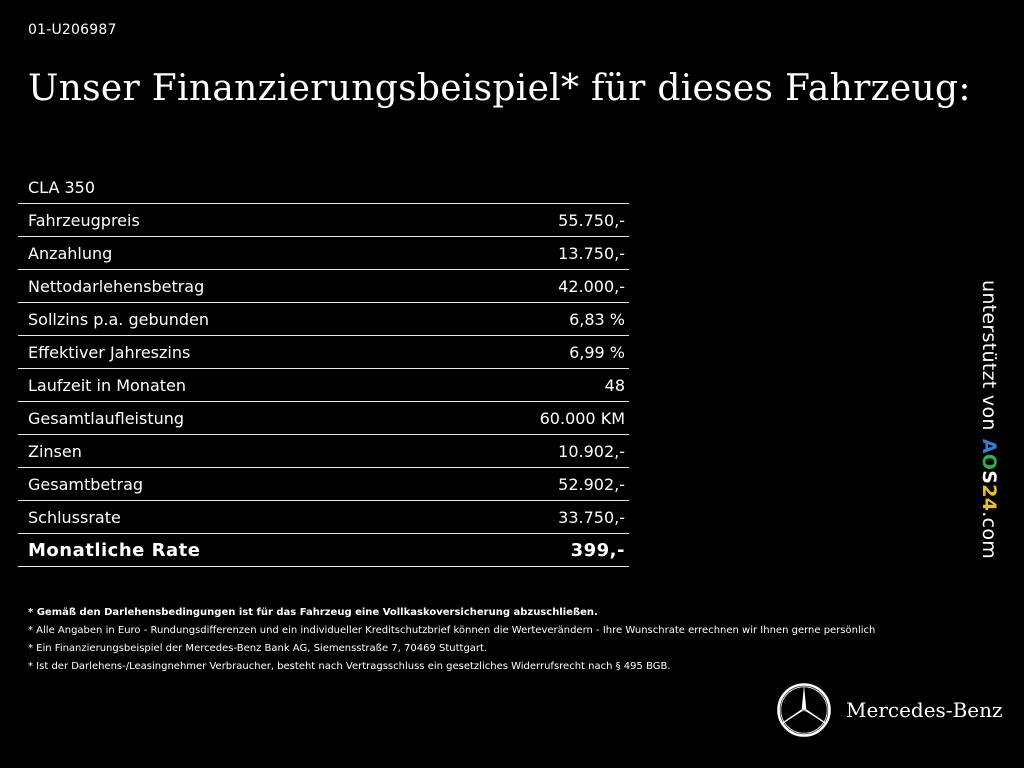 The width and height of the screenshot is (1024, 768). I want to click on row-label: Gesamtbetrag, so click(220, 484).